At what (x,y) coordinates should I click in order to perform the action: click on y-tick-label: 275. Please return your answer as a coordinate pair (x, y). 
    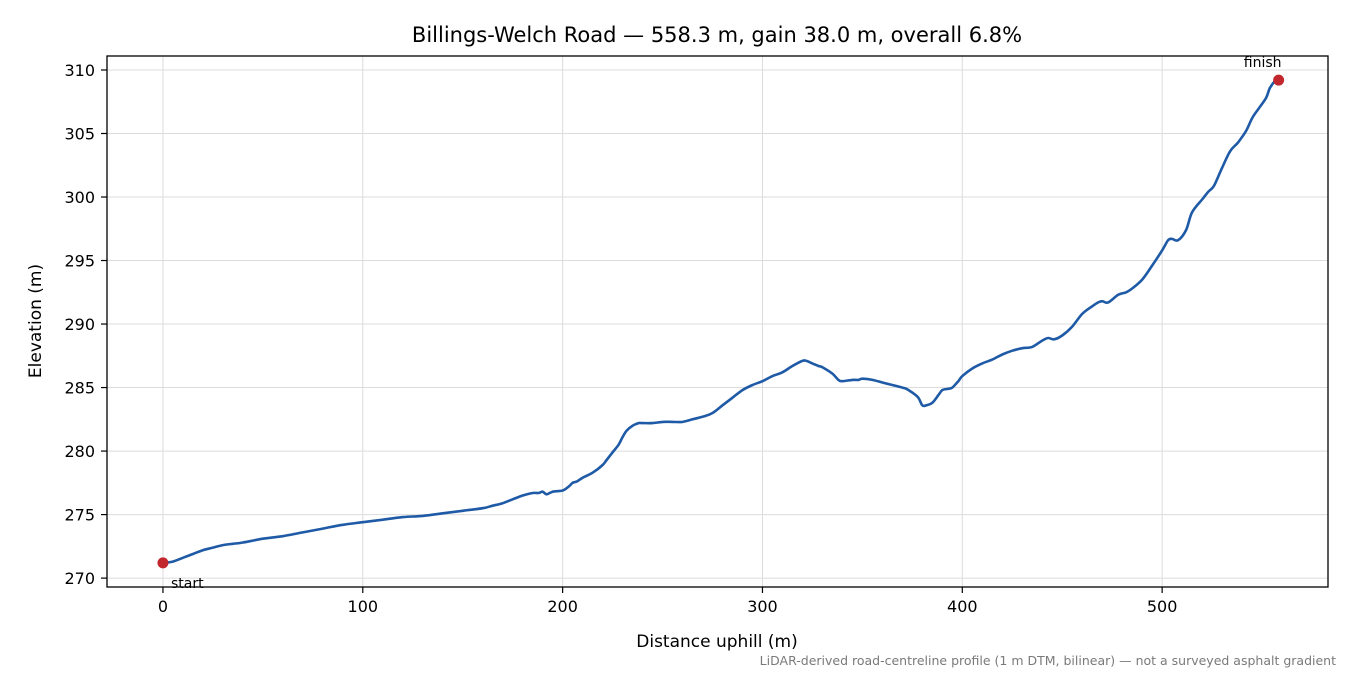
    Looking at the image, I should click on (79, 515).